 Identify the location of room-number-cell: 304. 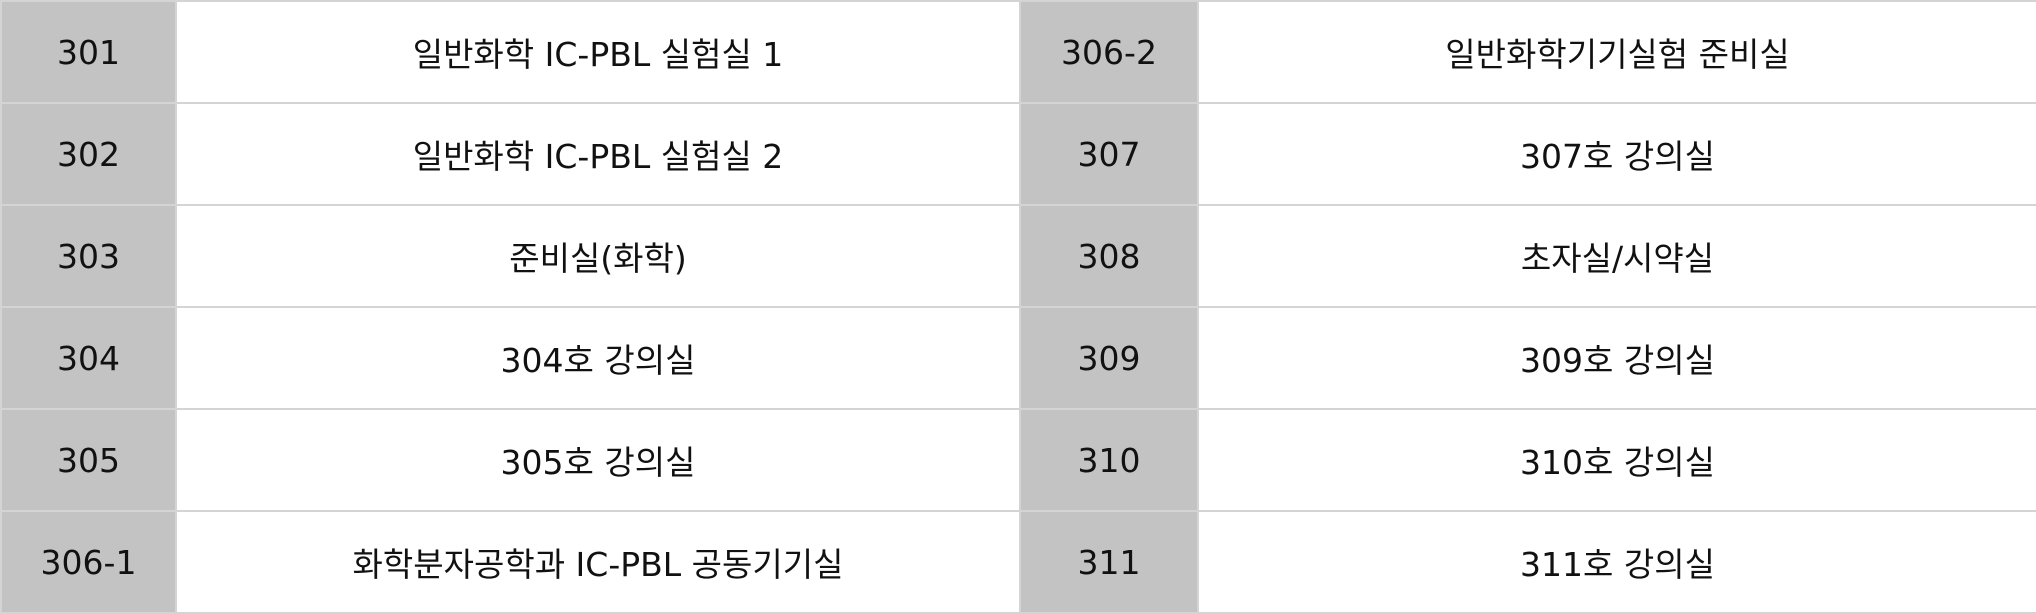
(88, 358).